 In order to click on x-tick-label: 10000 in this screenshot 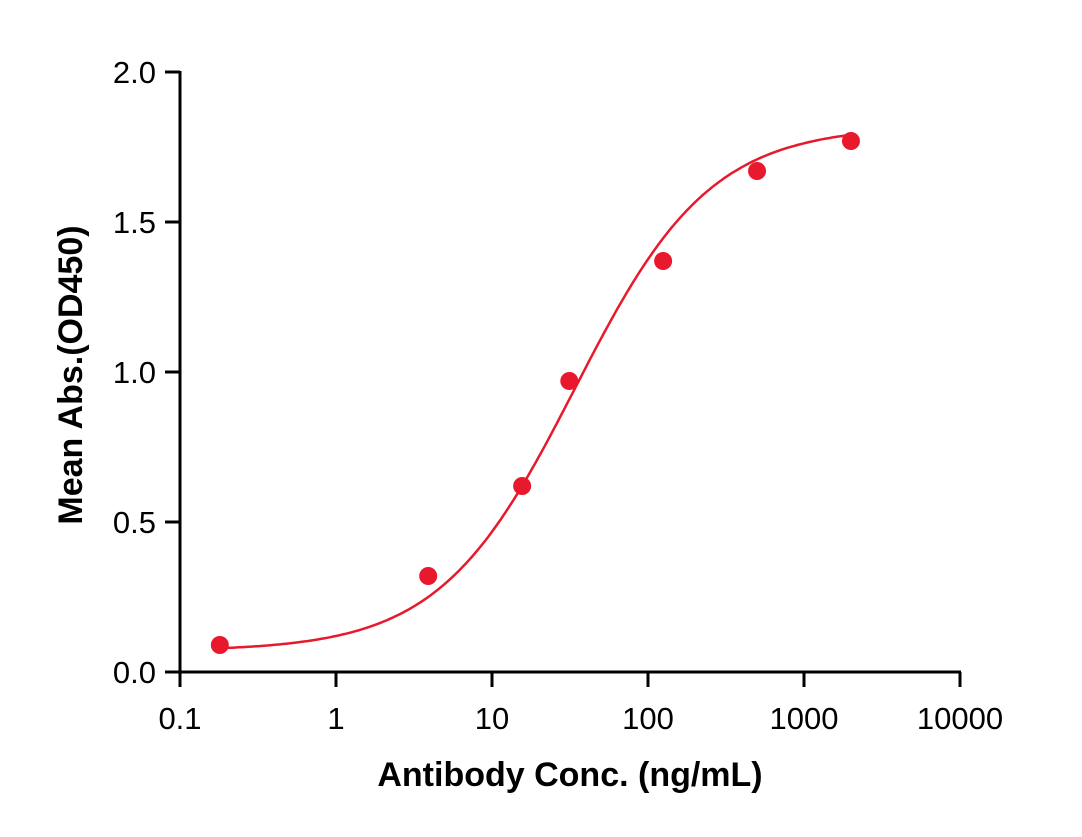, I will do `click(960, 718)`.